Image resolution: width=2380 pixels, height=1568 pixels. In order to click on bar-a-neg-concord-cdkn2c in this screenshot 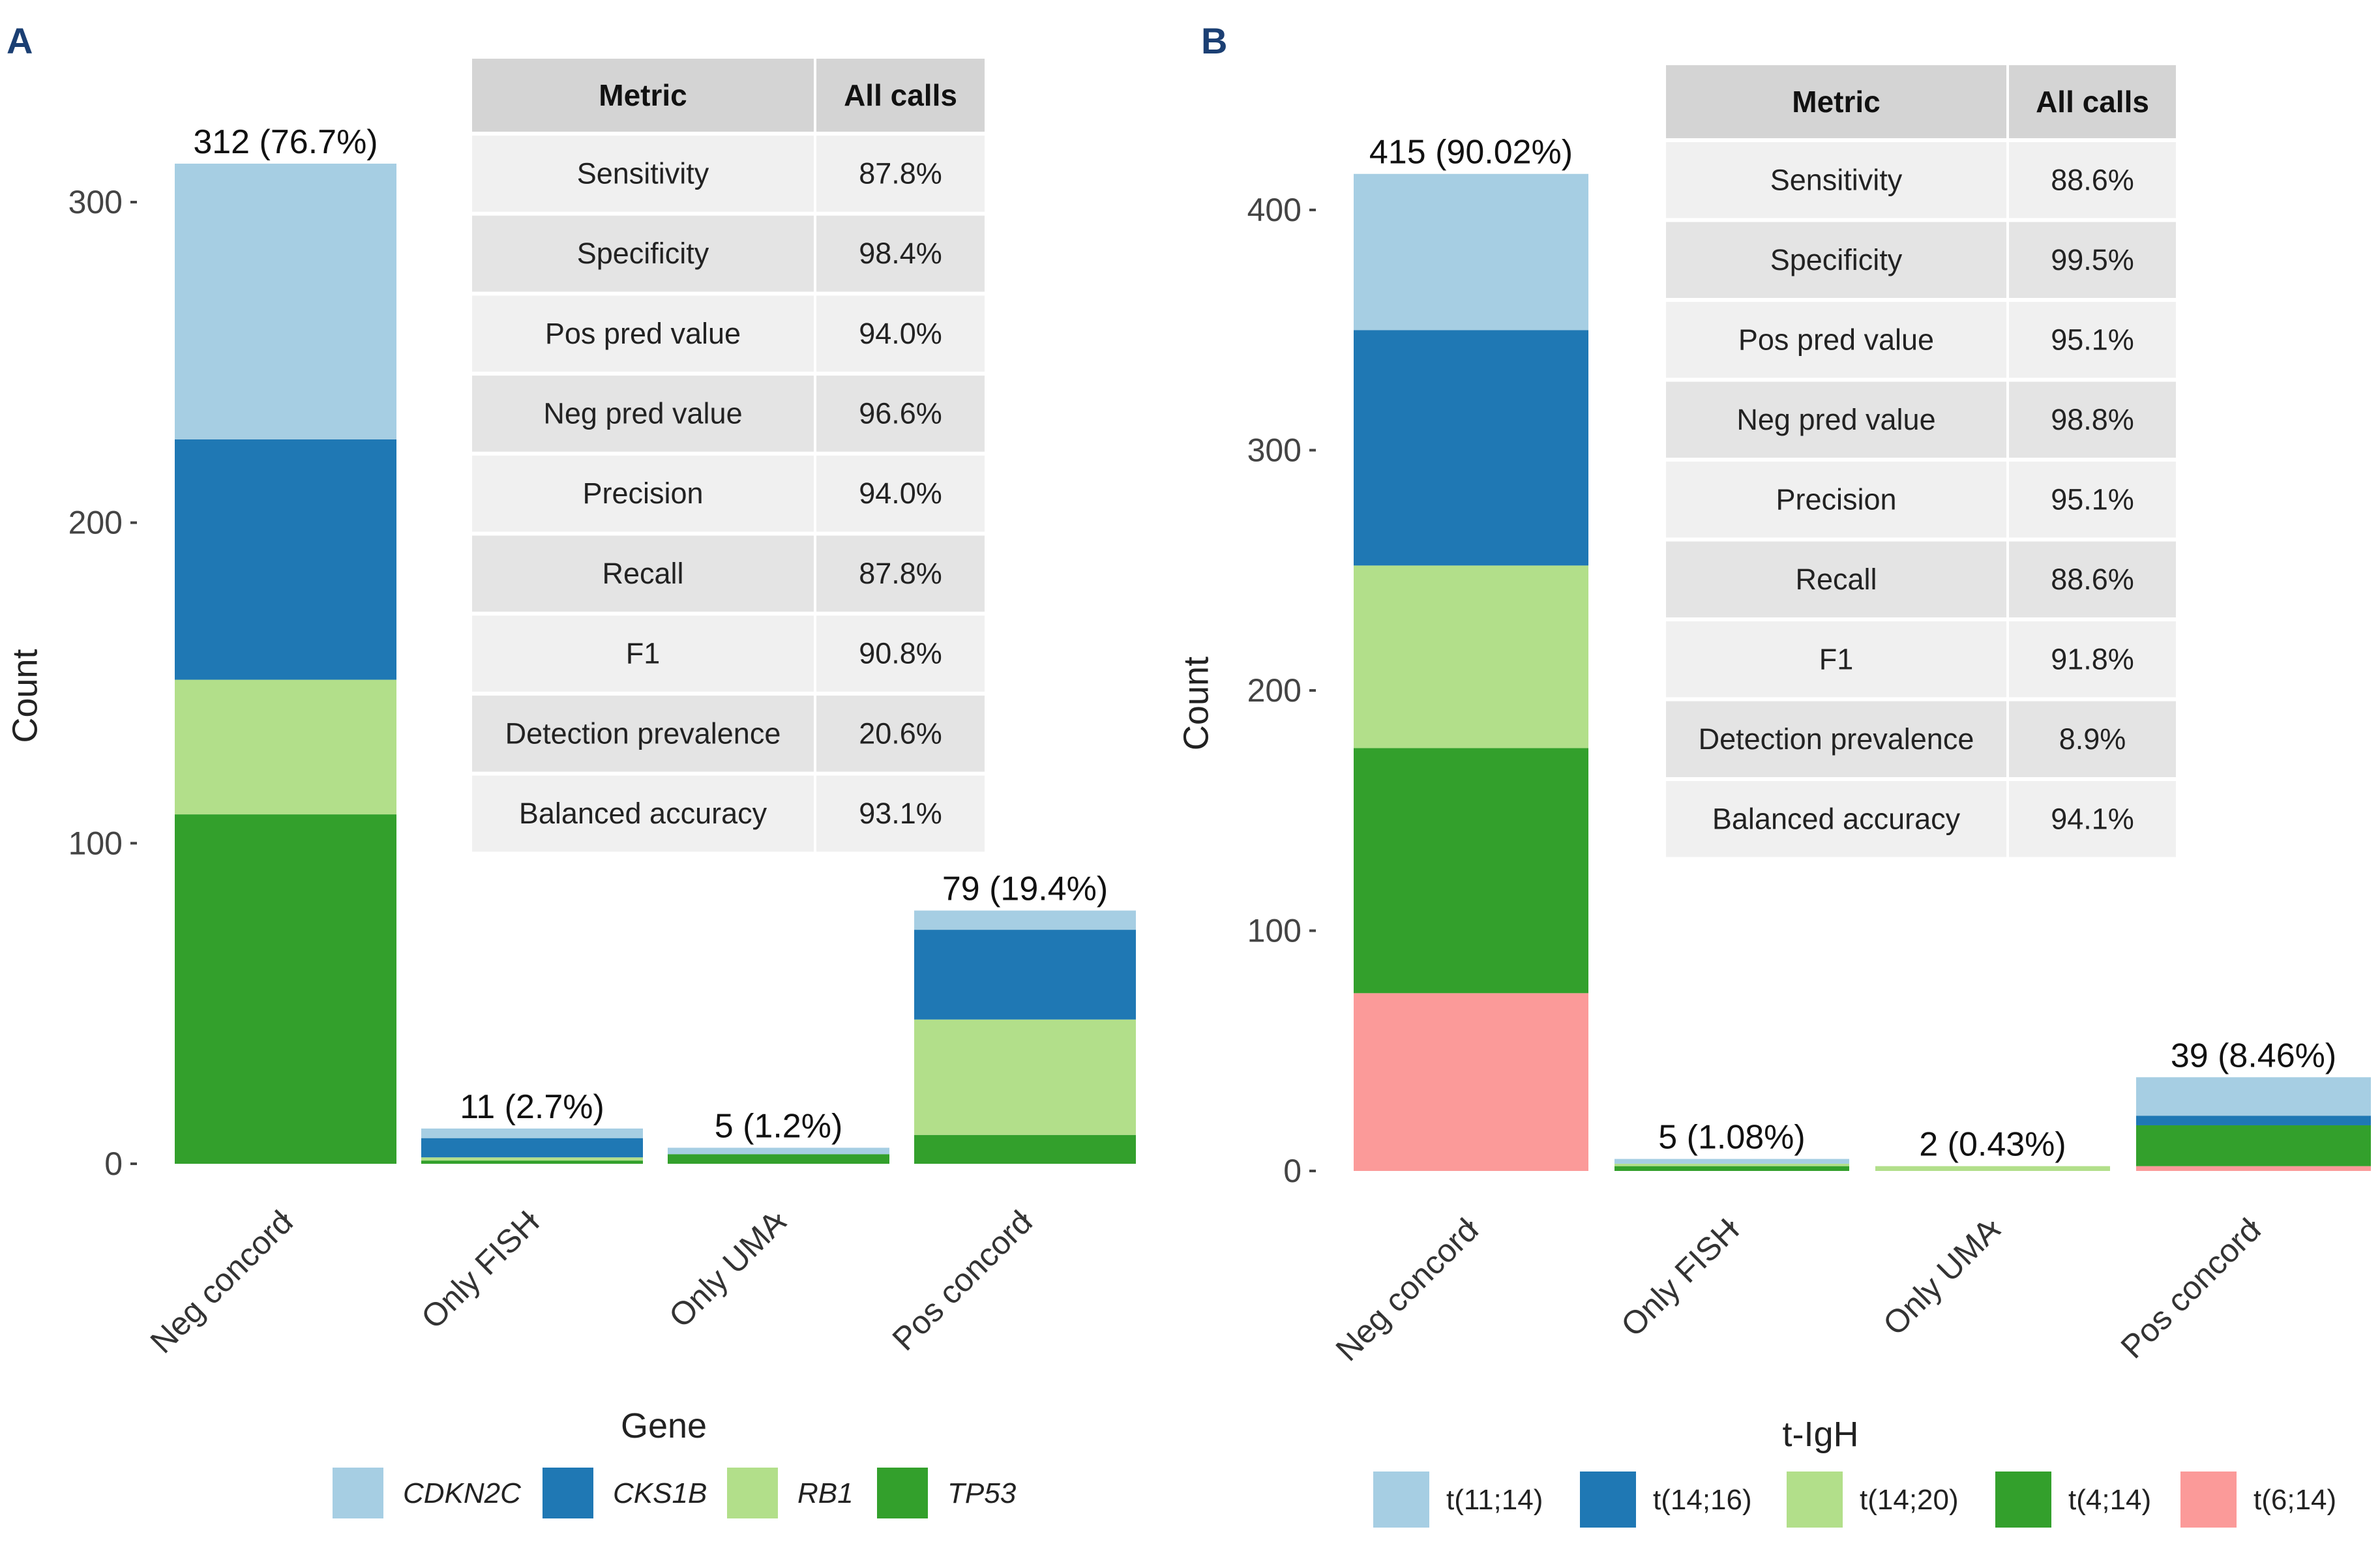, I will do `click(285, 302)`.